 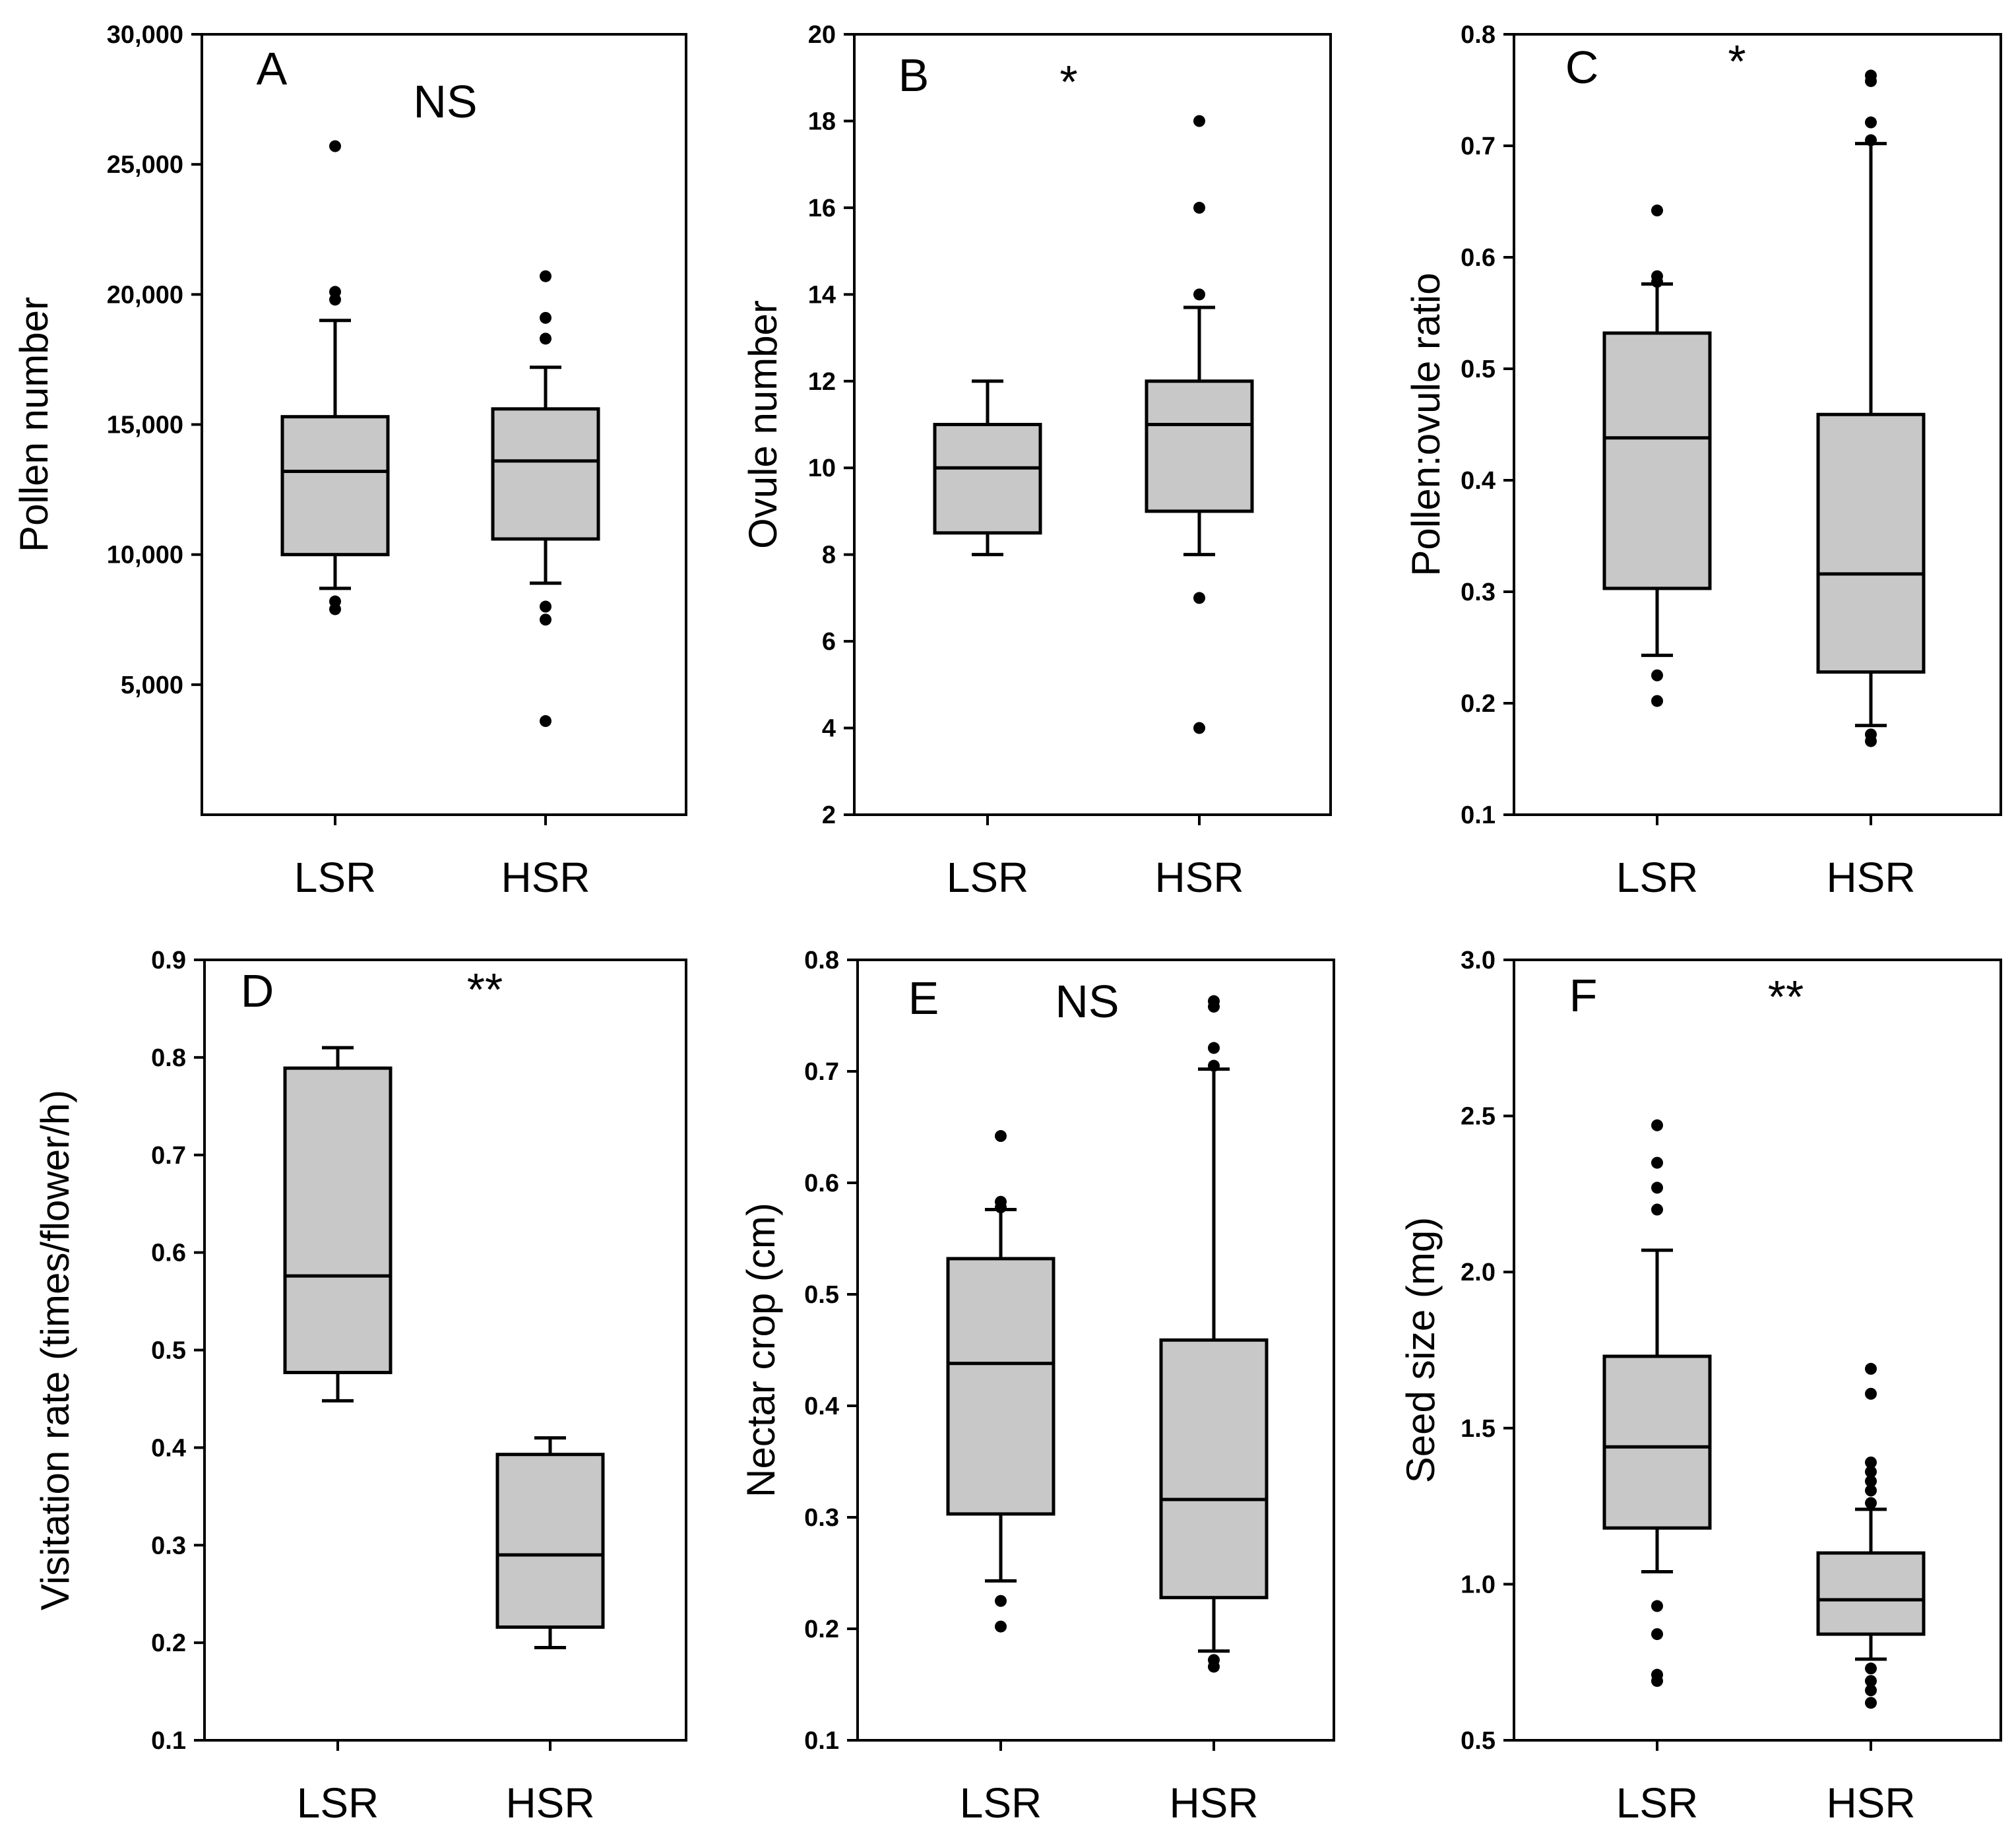 I want to click on y-tick-label: 14, so click(x=822, y=295).